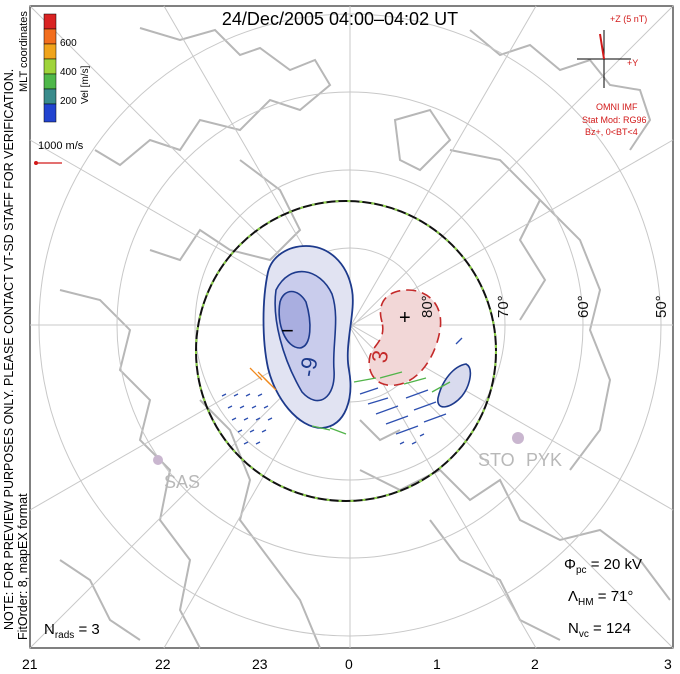 Image resolution: width=680 pixels, height=674 pixels. What do you see at coordinates (68, 72) in the screenshot?
I see `colorbar-tick-400: 400` at bounding box center [68, 72].